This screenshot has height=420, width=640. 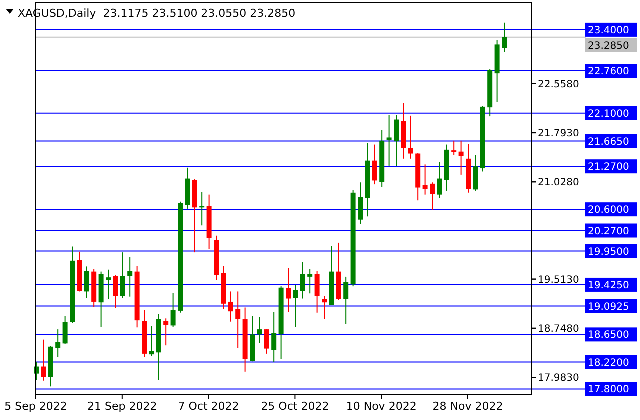 What do you see at coordinates (559, 183) in the screenshot?
I see `y-tick-label: 21.0280` at bounding box center [559, 183].